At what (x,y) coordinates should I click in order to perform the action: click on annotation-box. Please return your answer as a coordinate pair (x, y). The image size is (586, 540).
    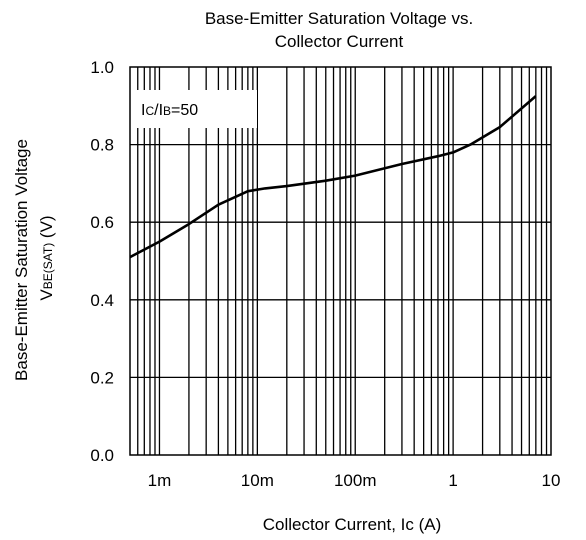
    Looking at the image, I should click on (194, 109).